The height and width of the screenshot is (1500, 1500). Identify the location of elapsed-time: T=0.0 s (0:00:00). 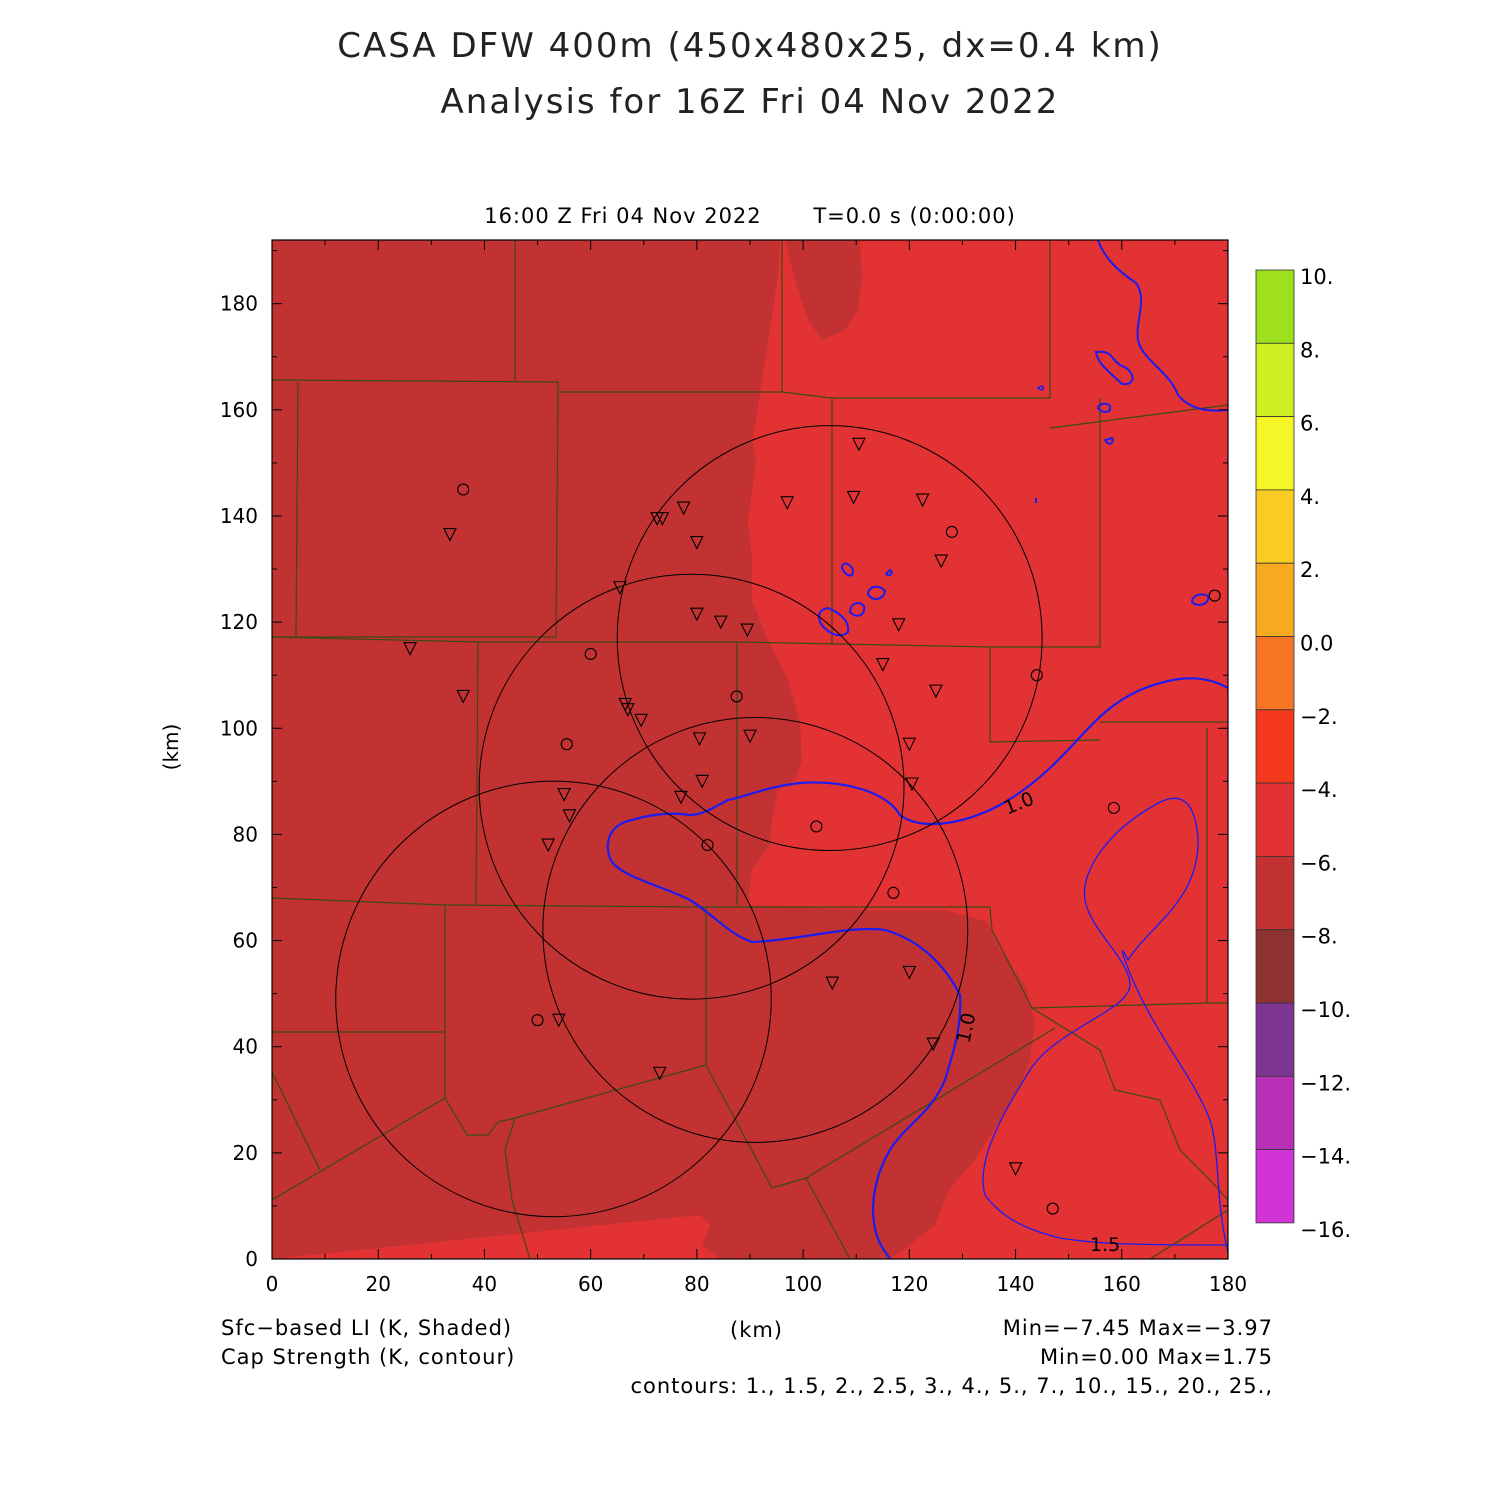
(914, 216).